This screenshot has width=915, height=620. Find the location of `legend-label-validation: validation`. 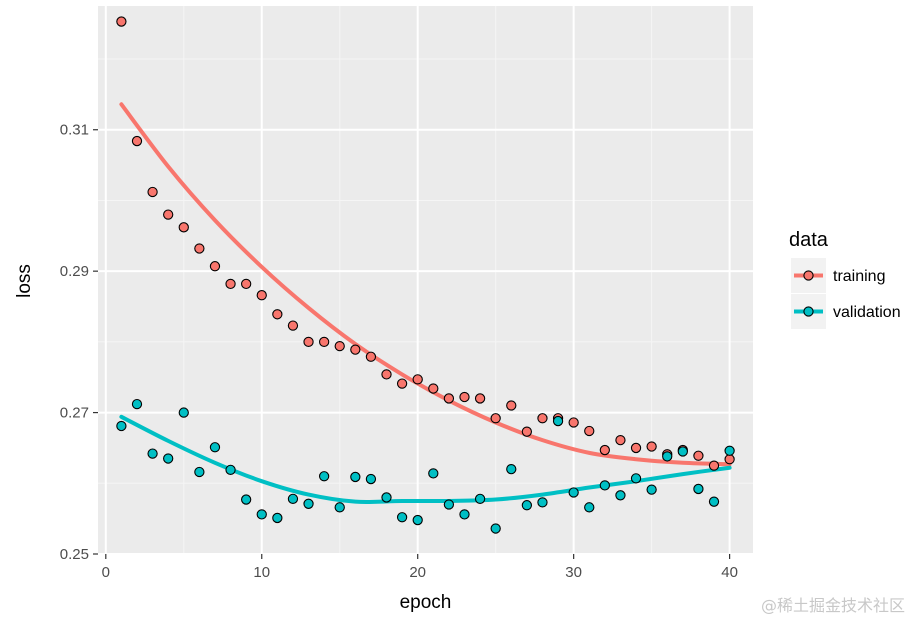

legend-label-validation: validation is located at coordinates (867, 312).